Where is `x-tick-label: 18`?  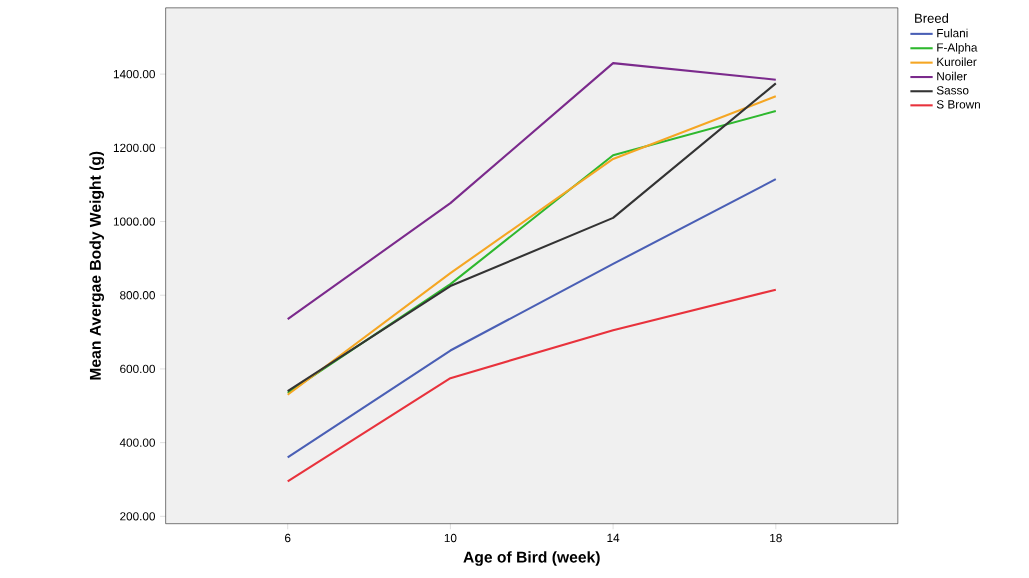 x-tick-label: 18 is located at coordinates (776, 538).